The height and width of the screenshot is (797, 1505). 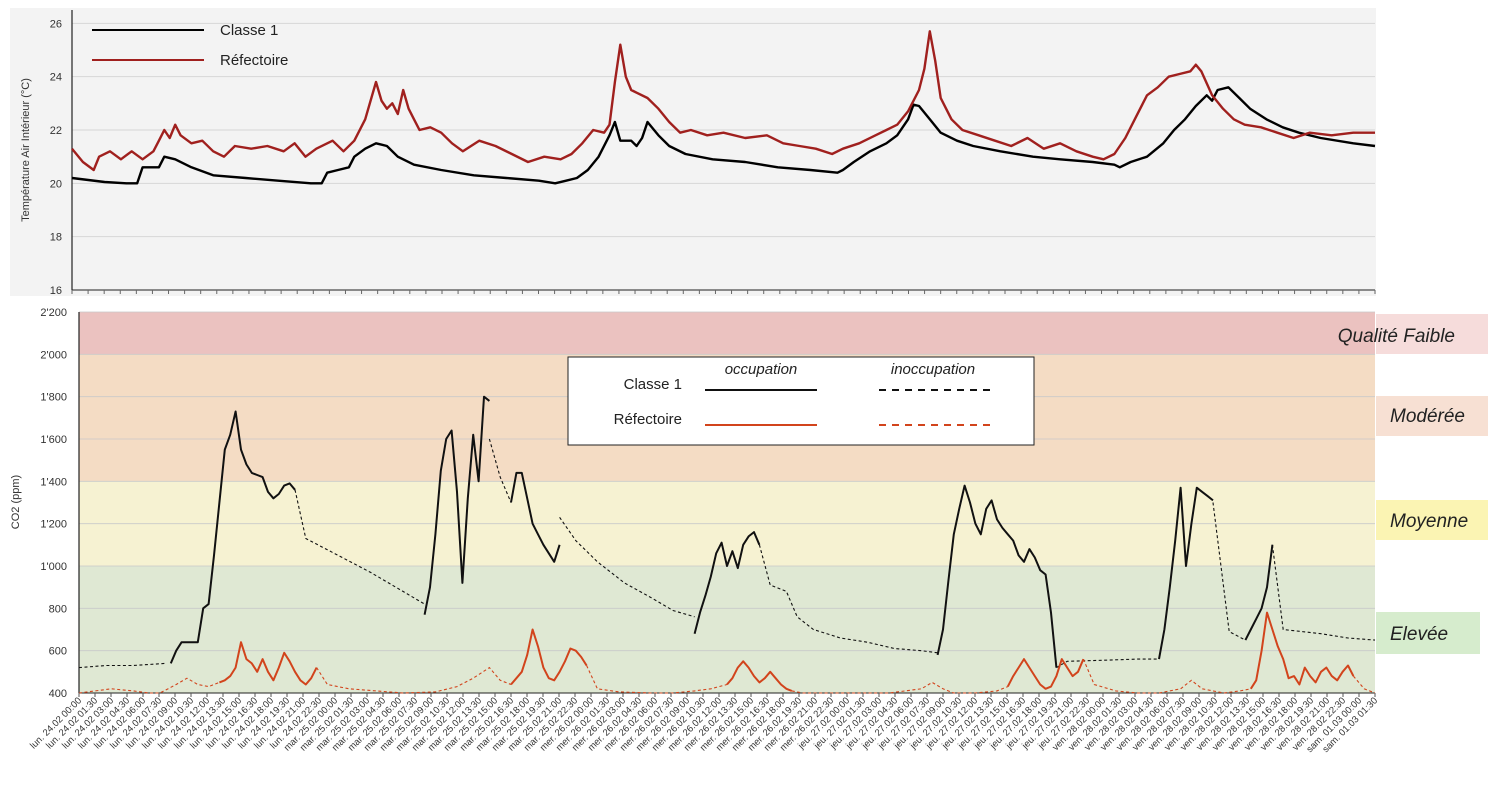 I want to click on co2-quality-tag-label: Moyenne, so click(x=1429, y=521).